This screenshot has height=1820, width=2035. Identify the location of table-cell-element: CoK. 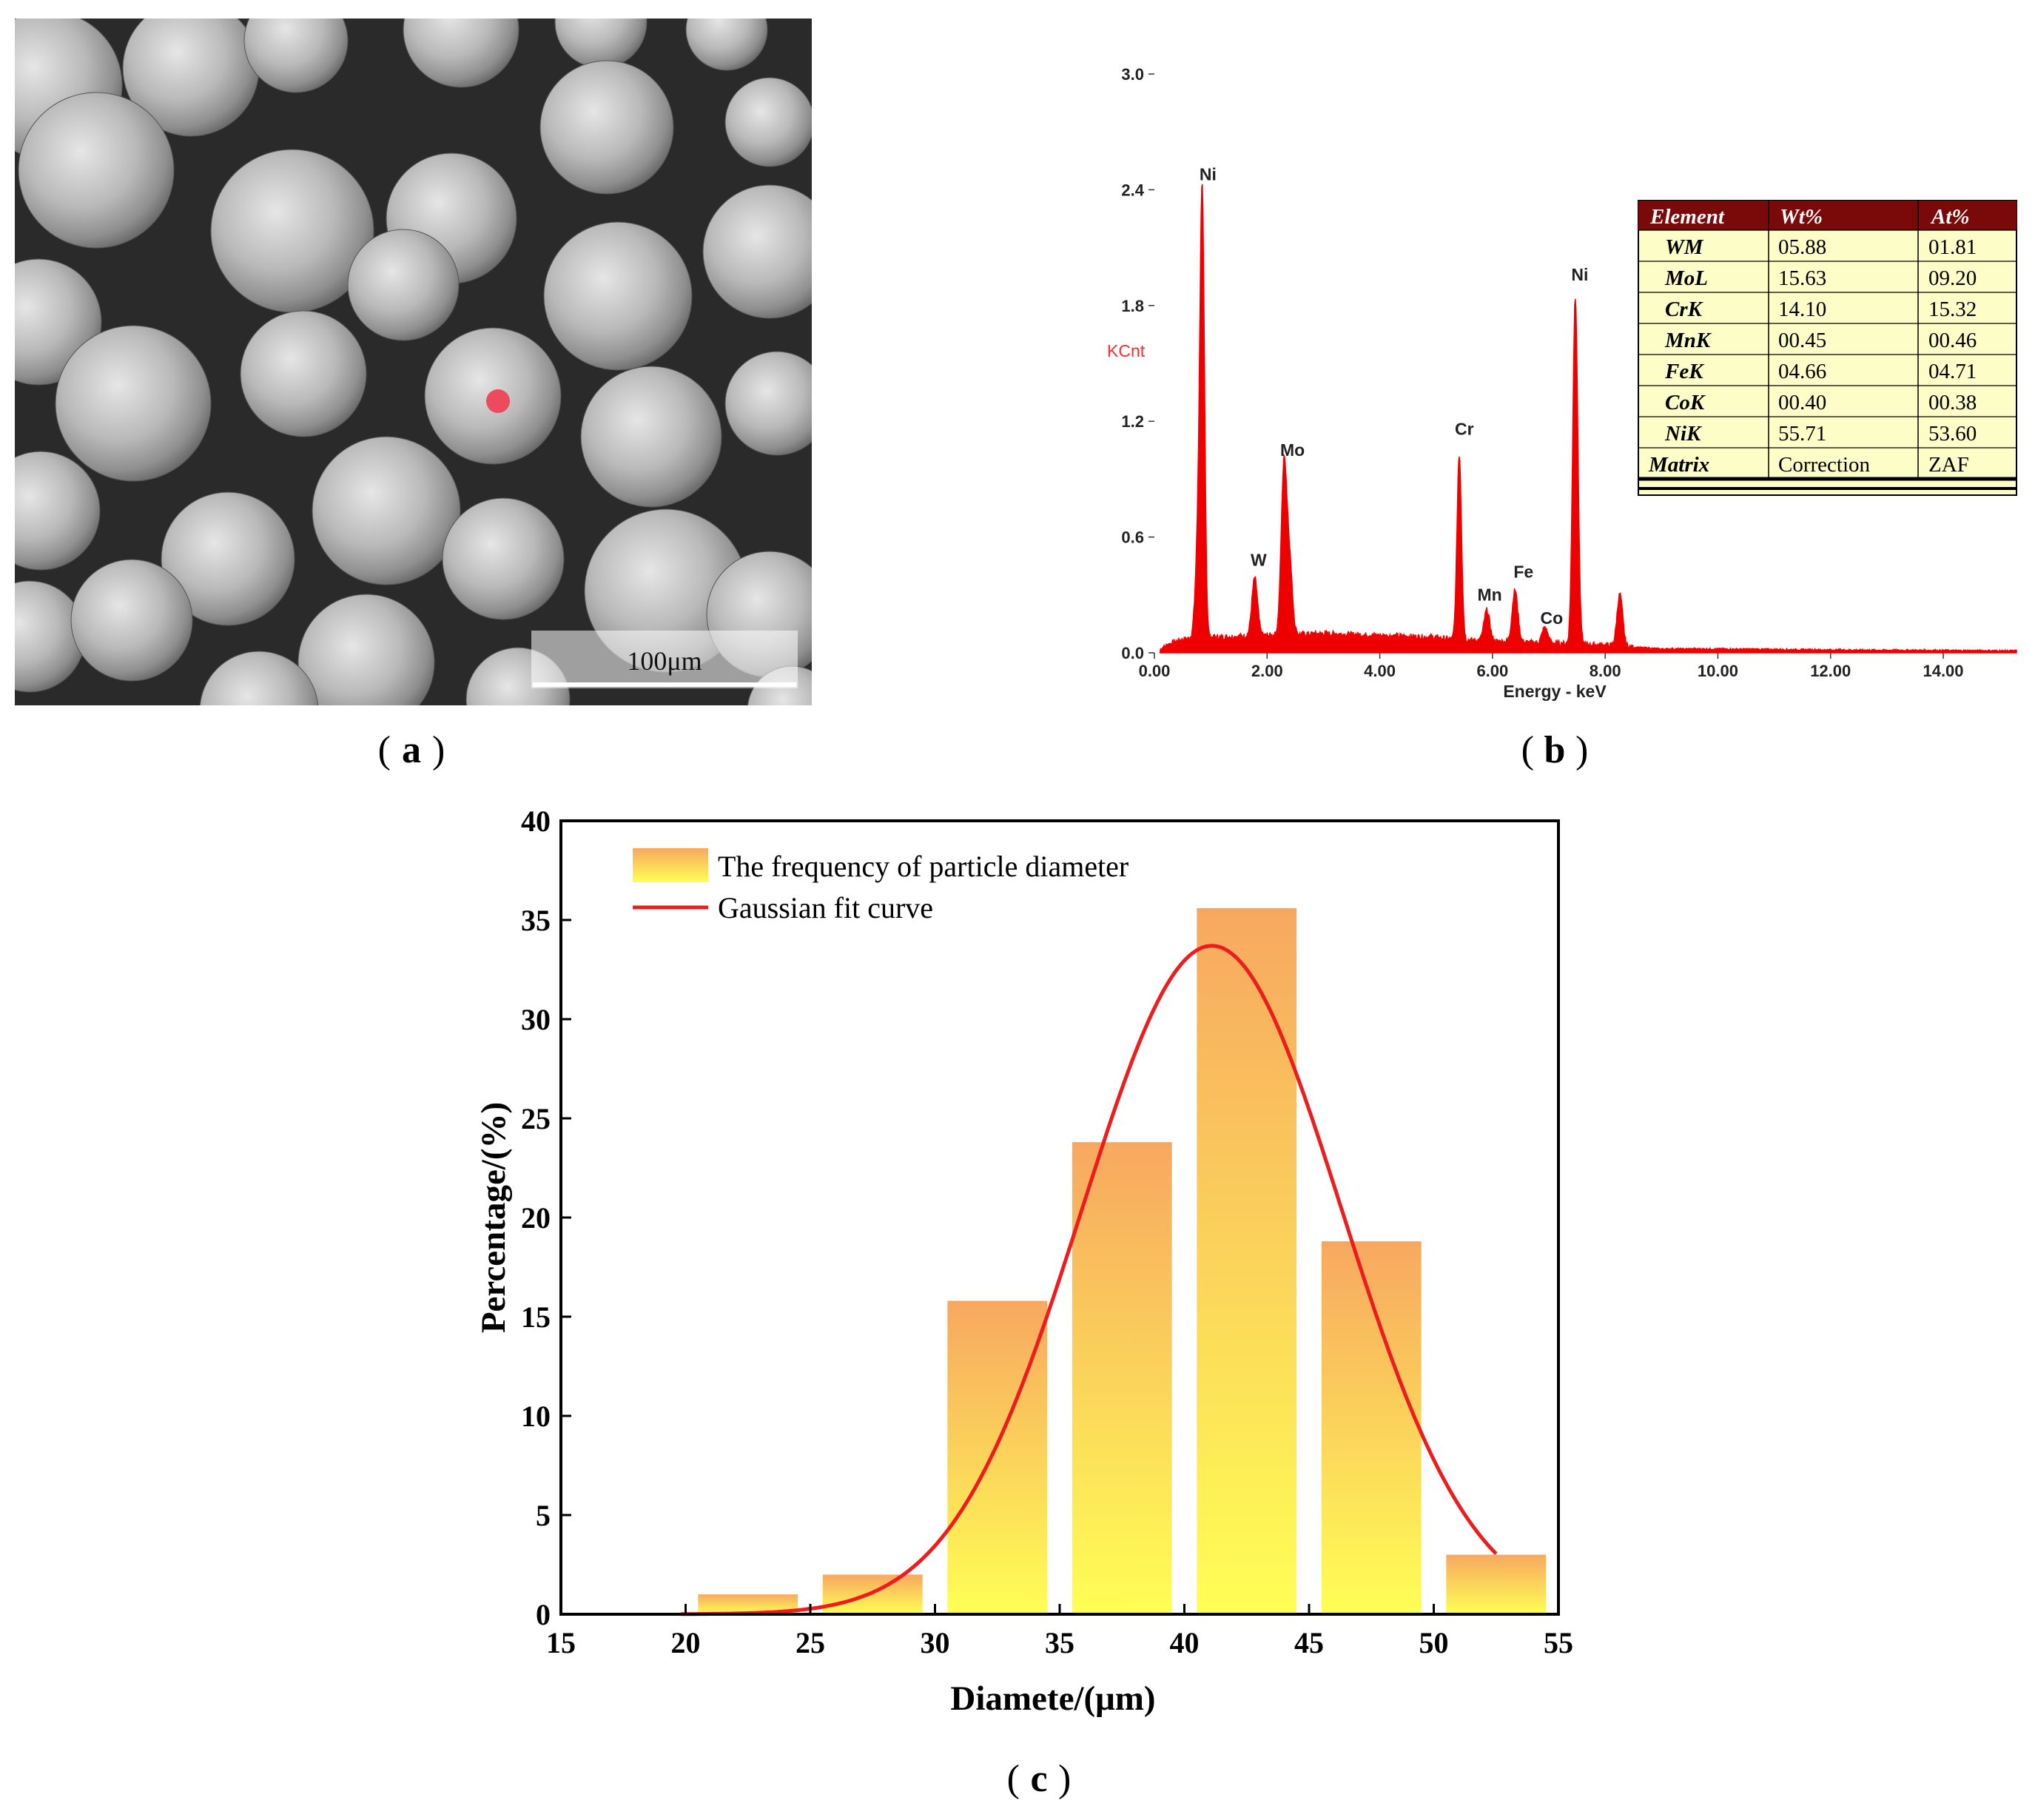
(1685, 402).